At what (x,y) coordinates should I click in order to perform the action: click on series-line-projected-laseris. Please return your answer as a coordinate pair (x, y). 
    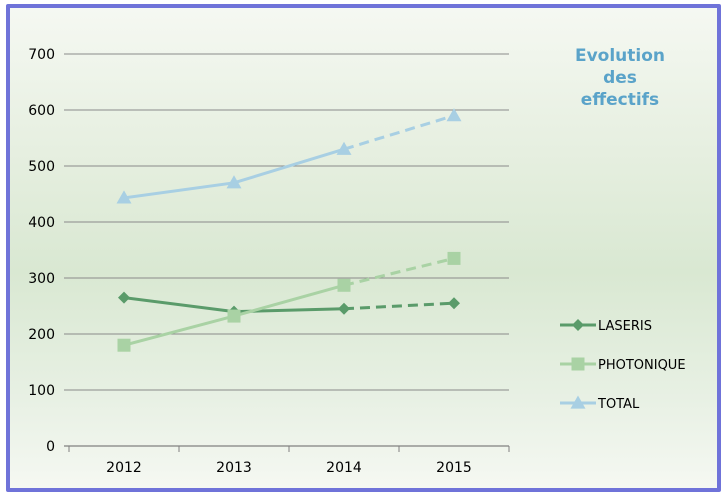
    Looking at the image, I should click on (399, 306).